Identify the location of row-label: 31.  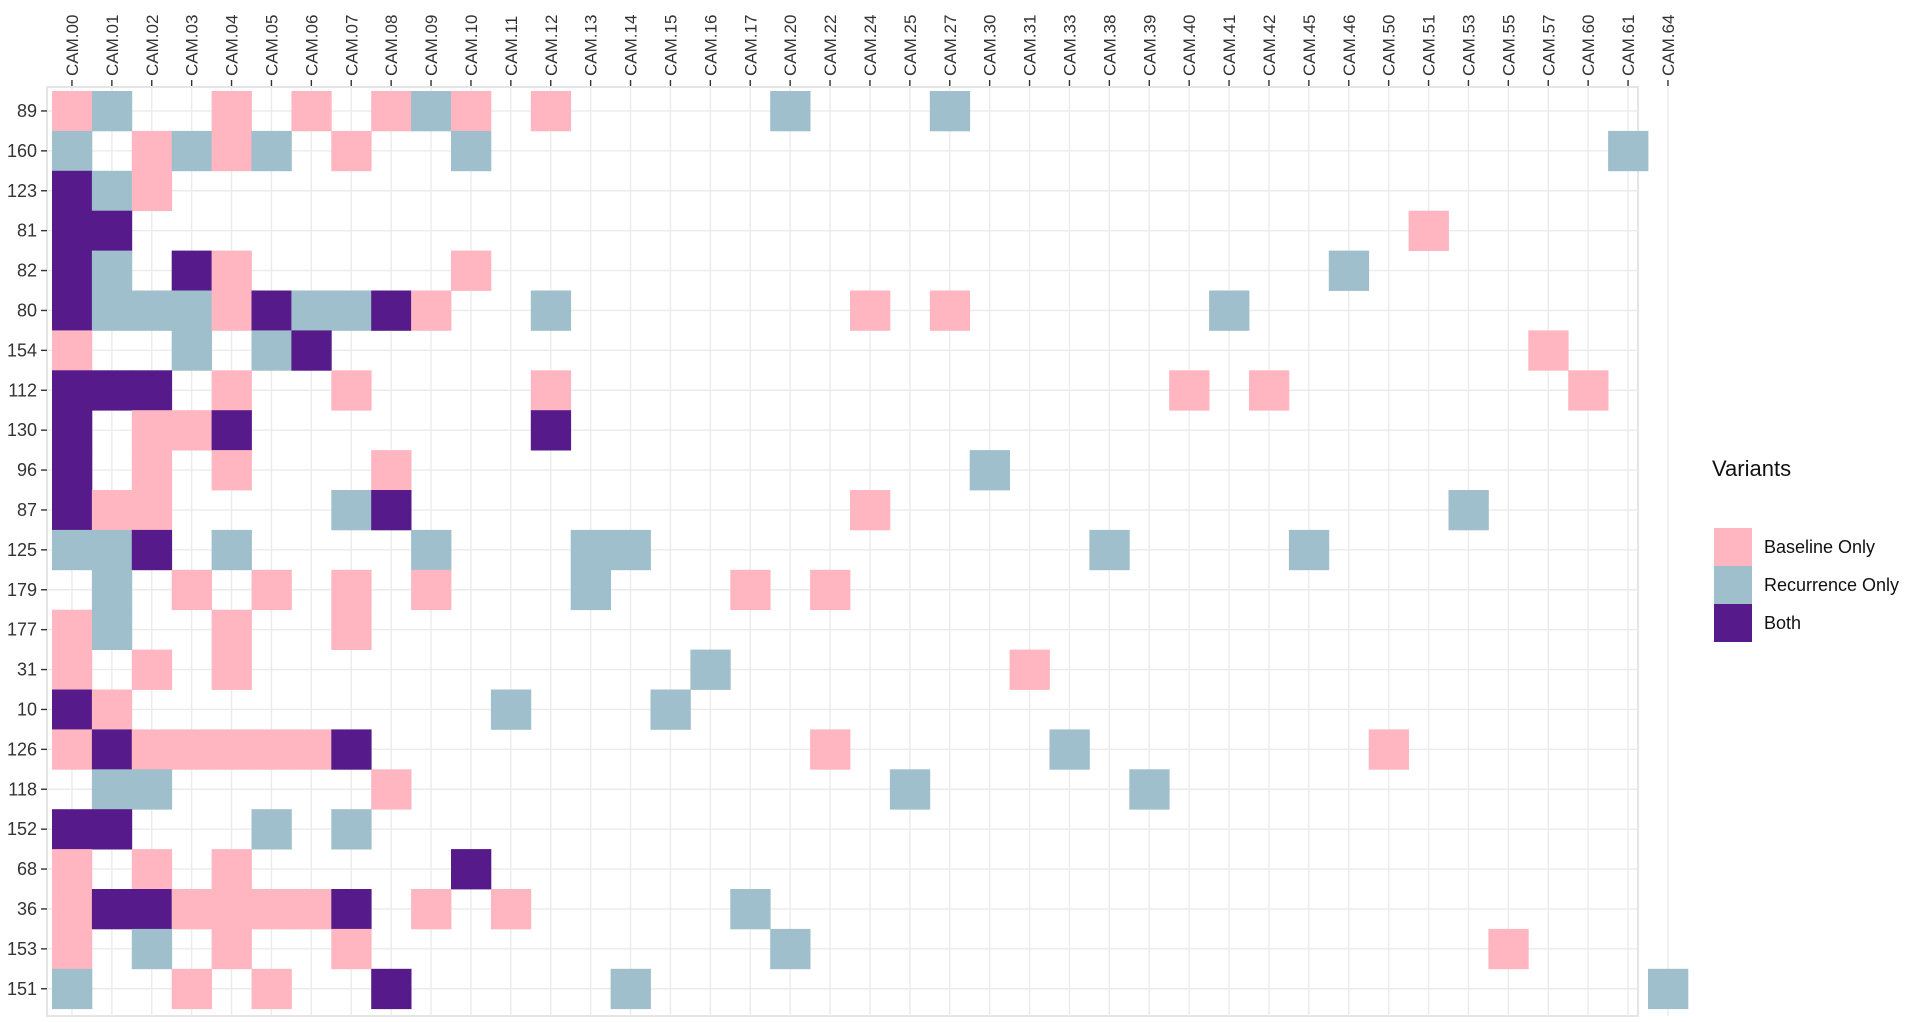
(27, 670).